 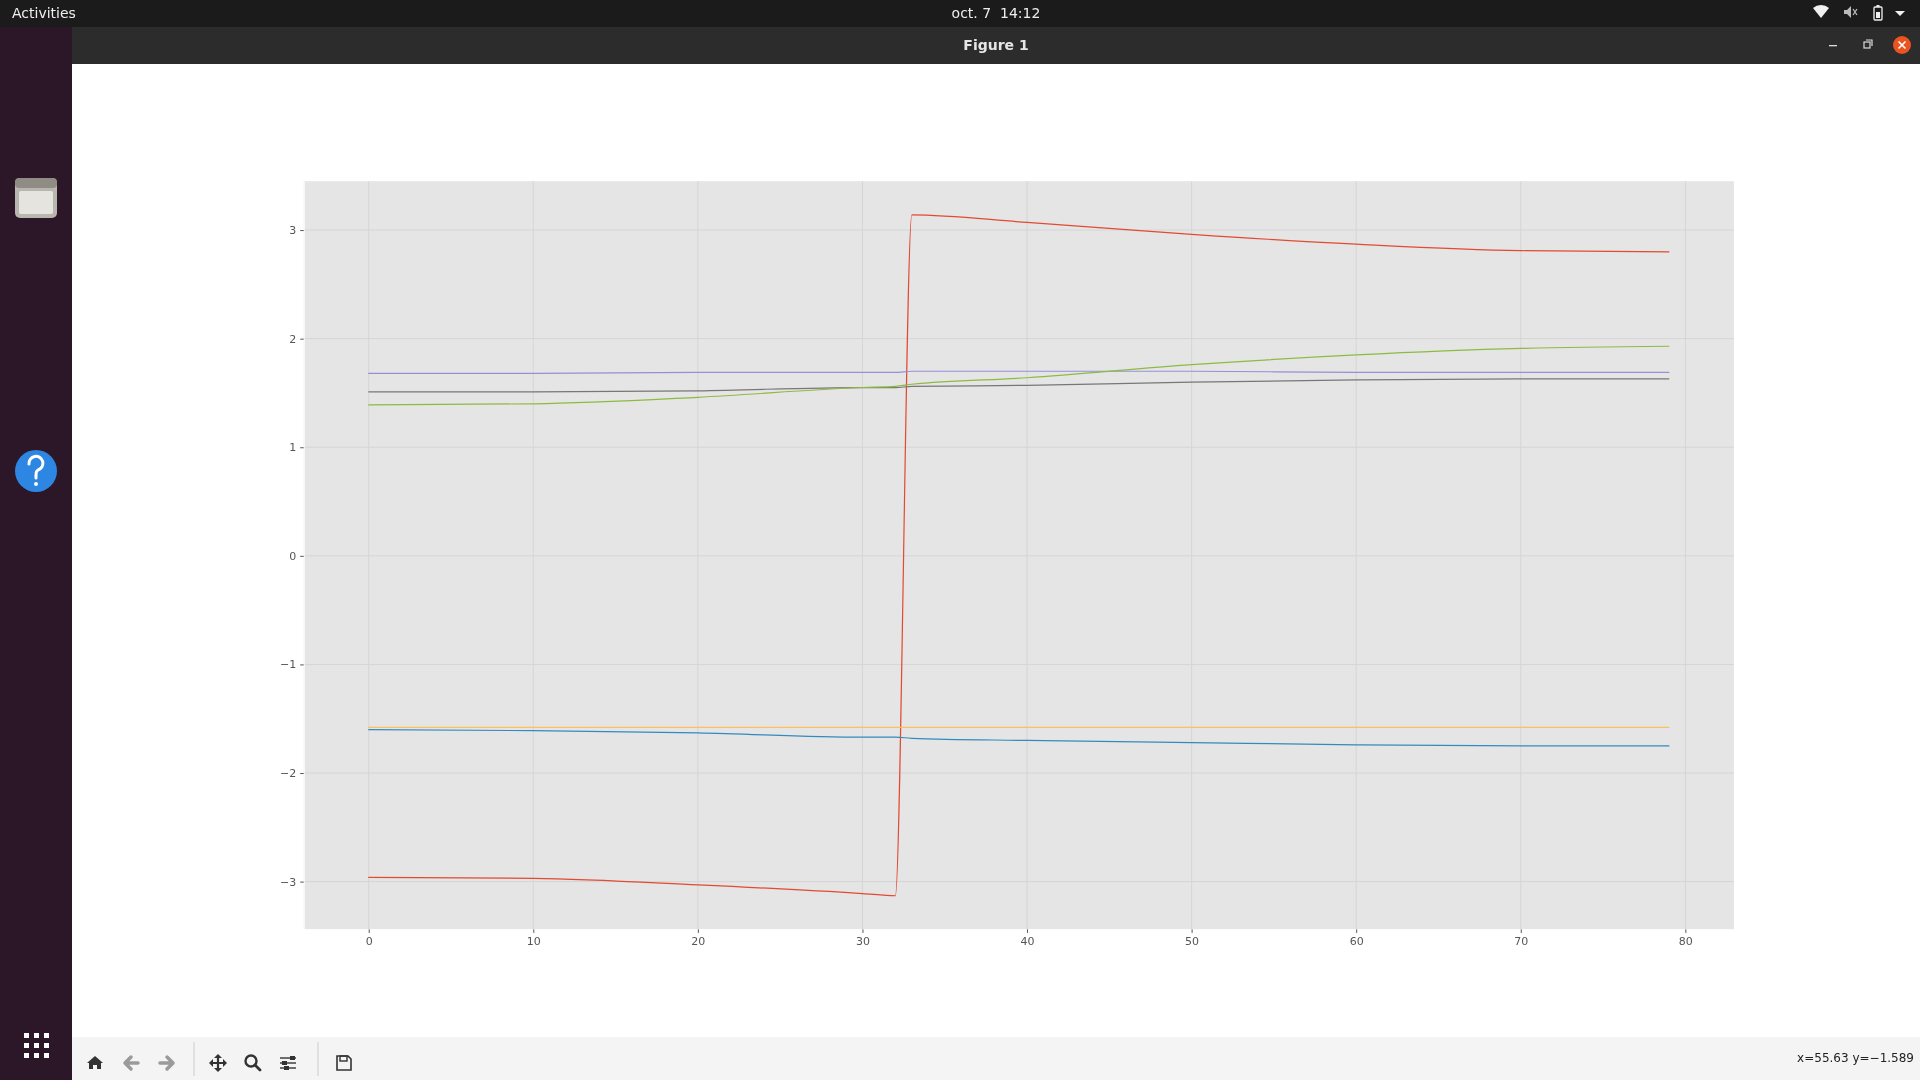 What do you see at coordinates (1855, 1057) in the screenshot?
I see `text: x=55.63 y=−1.589` at bounding box center [1855, 1057].